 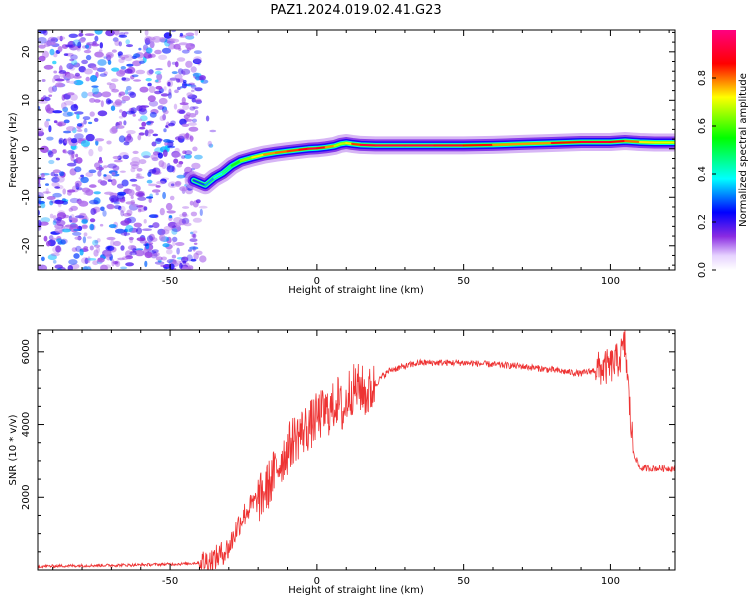 What do you see at coordinates (463, 581) in the screenshot?
I see `snr-xtick-label: 50` at bounding box center [463, 581].